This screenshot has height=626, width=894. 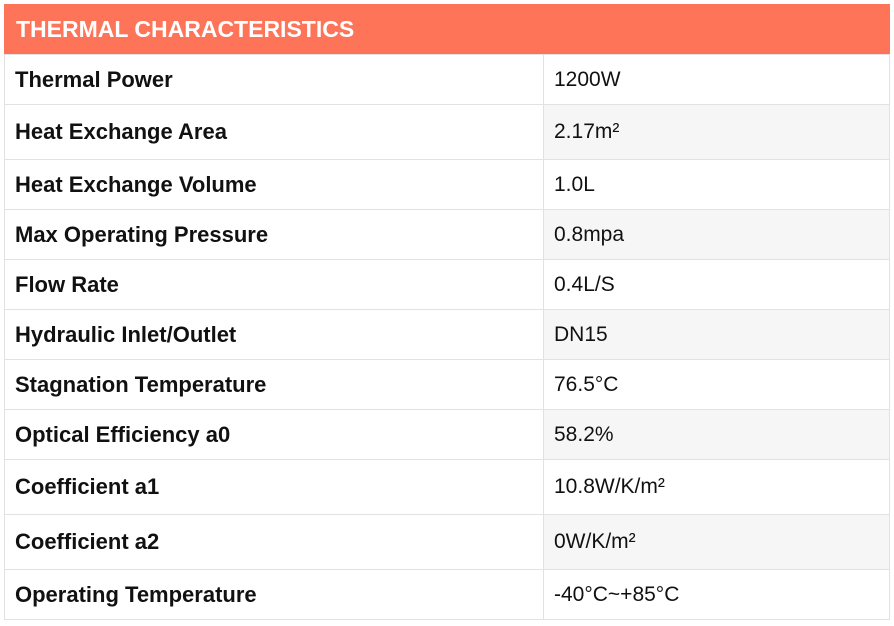 I want to click on spec-row: Flow Rate 0.4L/S, so click(x=447, y=284).